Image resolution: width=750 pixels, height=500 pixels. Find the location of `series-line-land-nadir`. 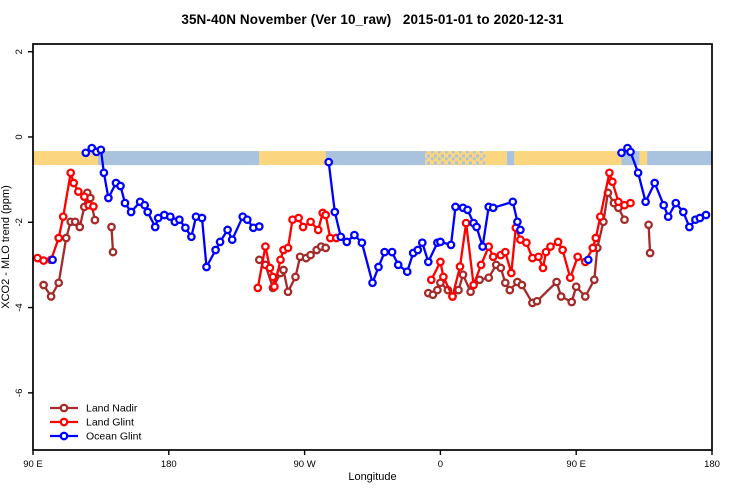

series-line-land-nadir is located at coordinates (649, 239).